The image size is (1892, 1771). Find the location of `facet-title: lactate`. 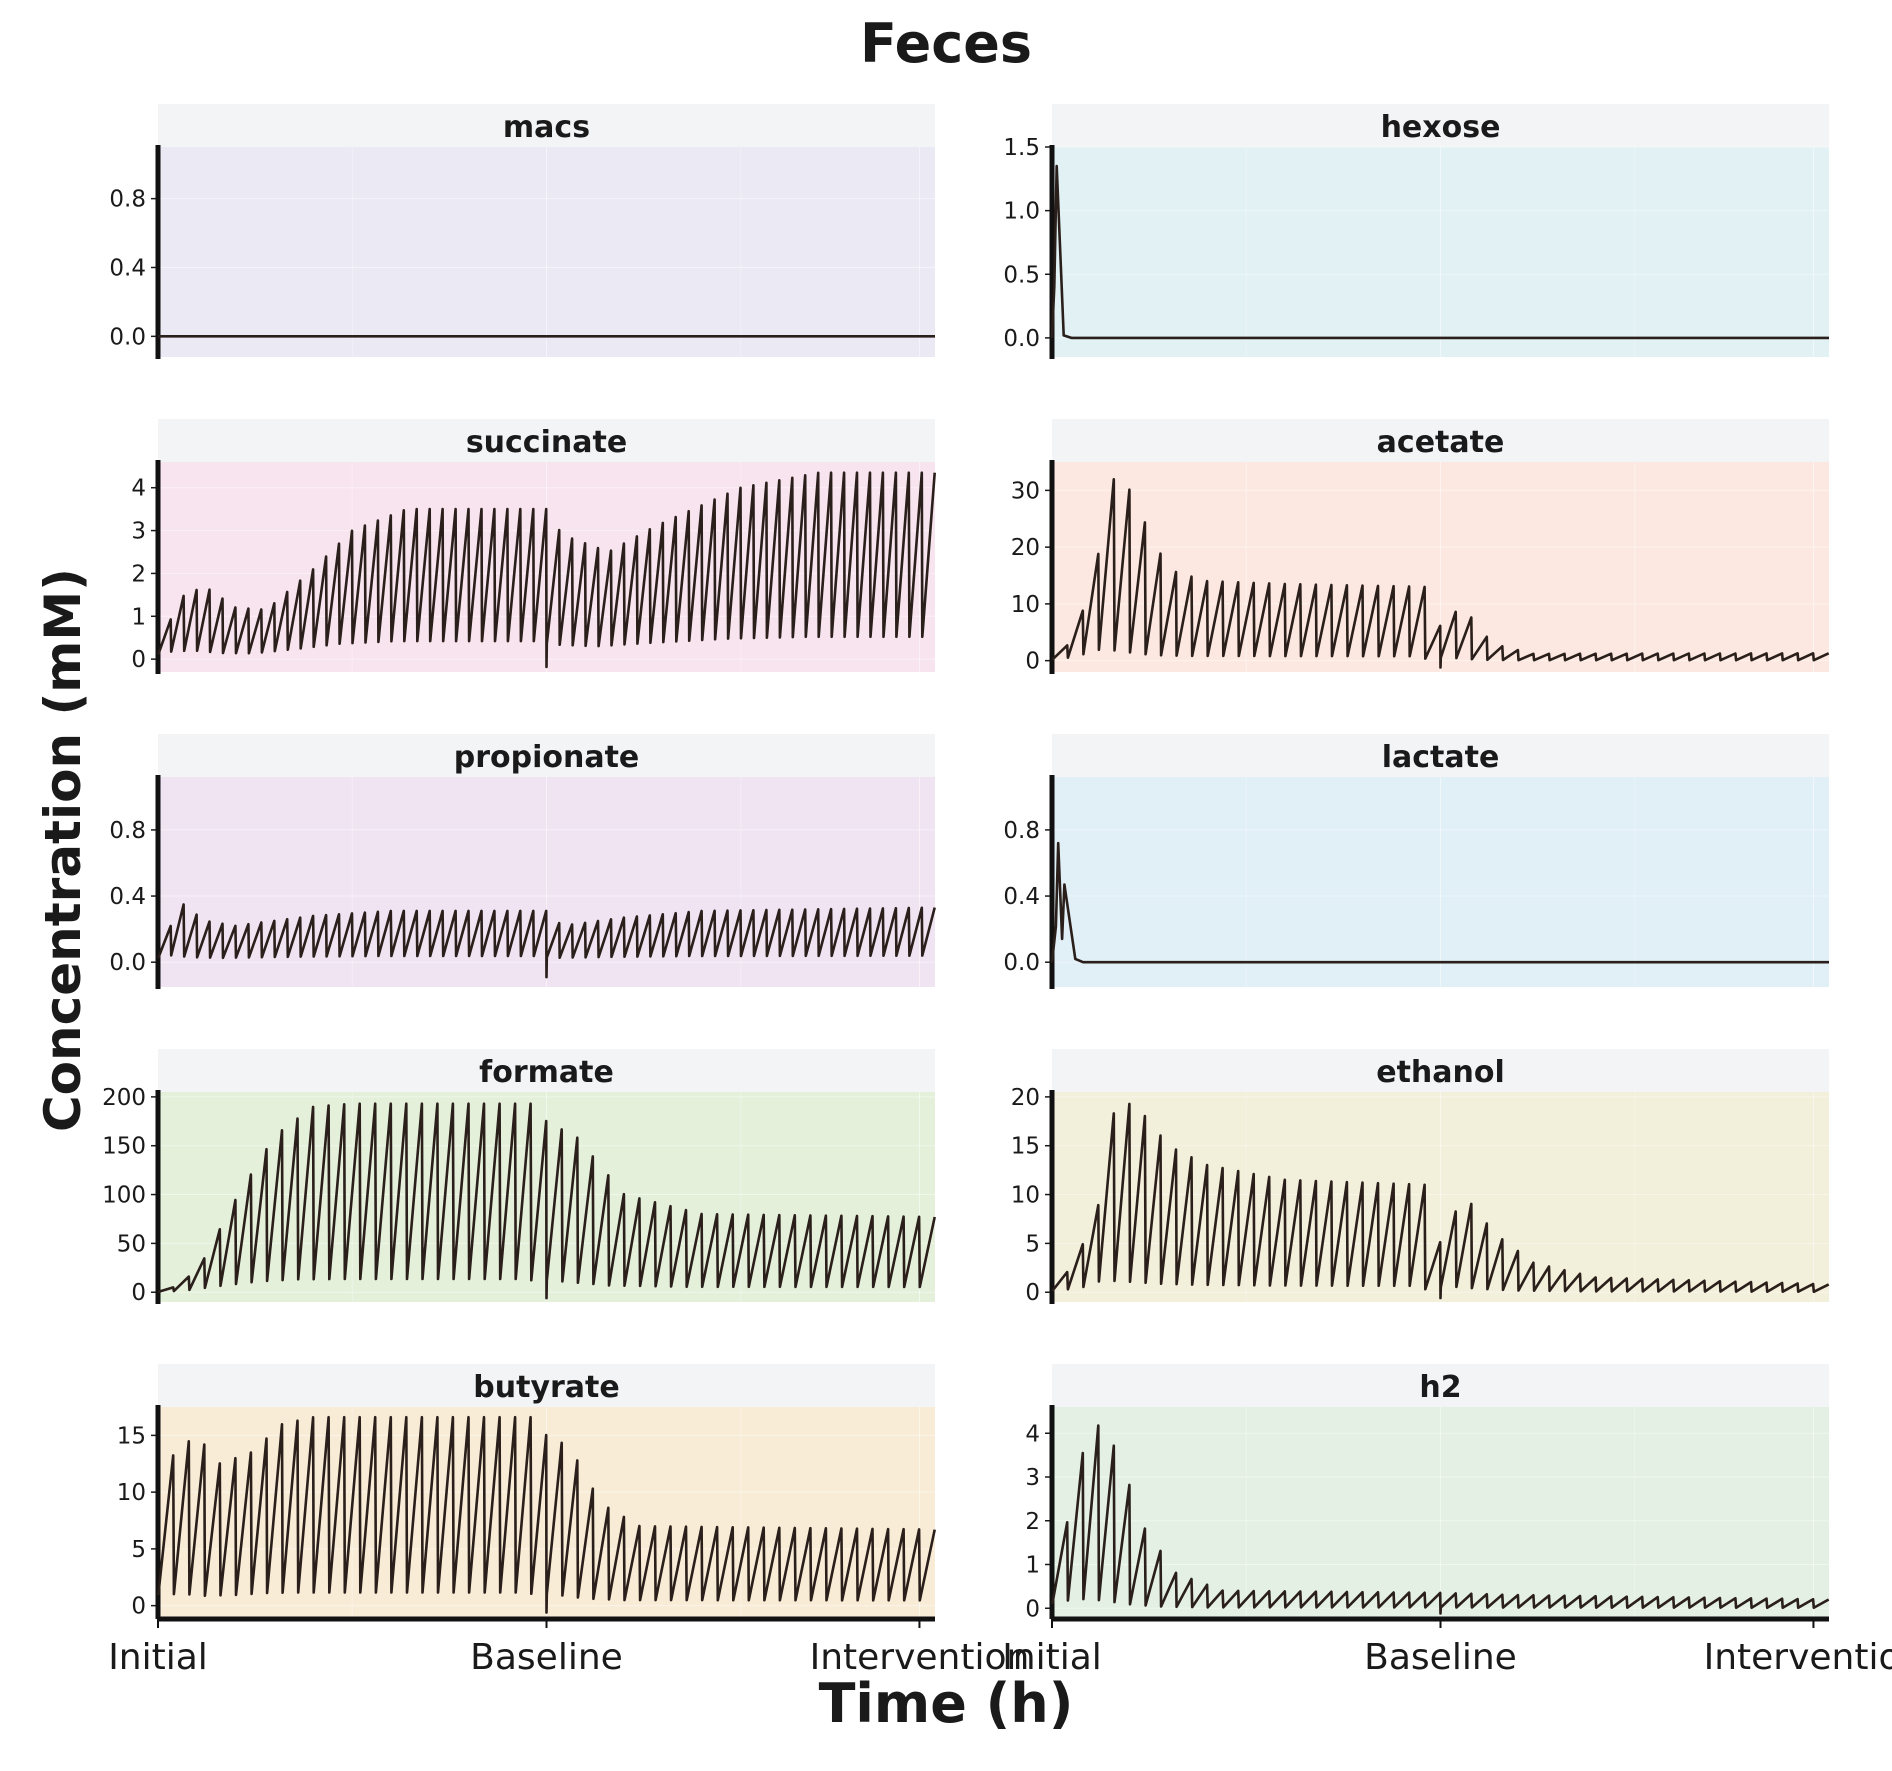

facet-title: lactate is located at coordinates (1441, 757).